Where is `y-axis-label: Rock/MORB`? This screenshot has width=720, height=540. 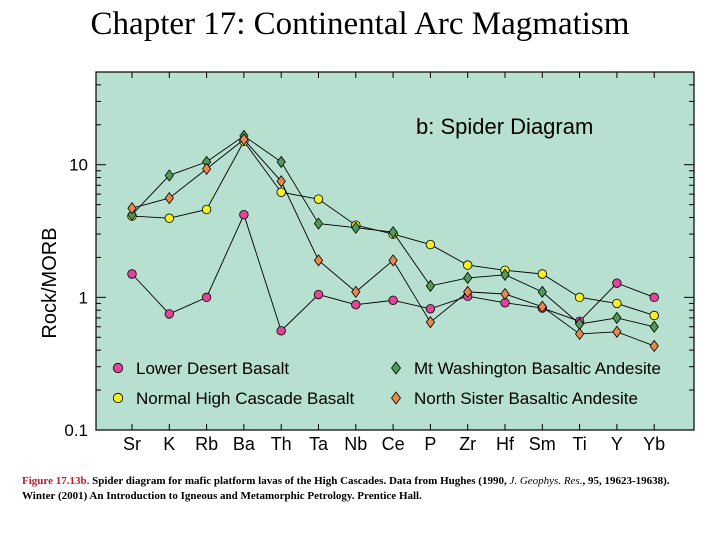 y-axis-label: Rock/MORB is located at coordinates (50, 282).